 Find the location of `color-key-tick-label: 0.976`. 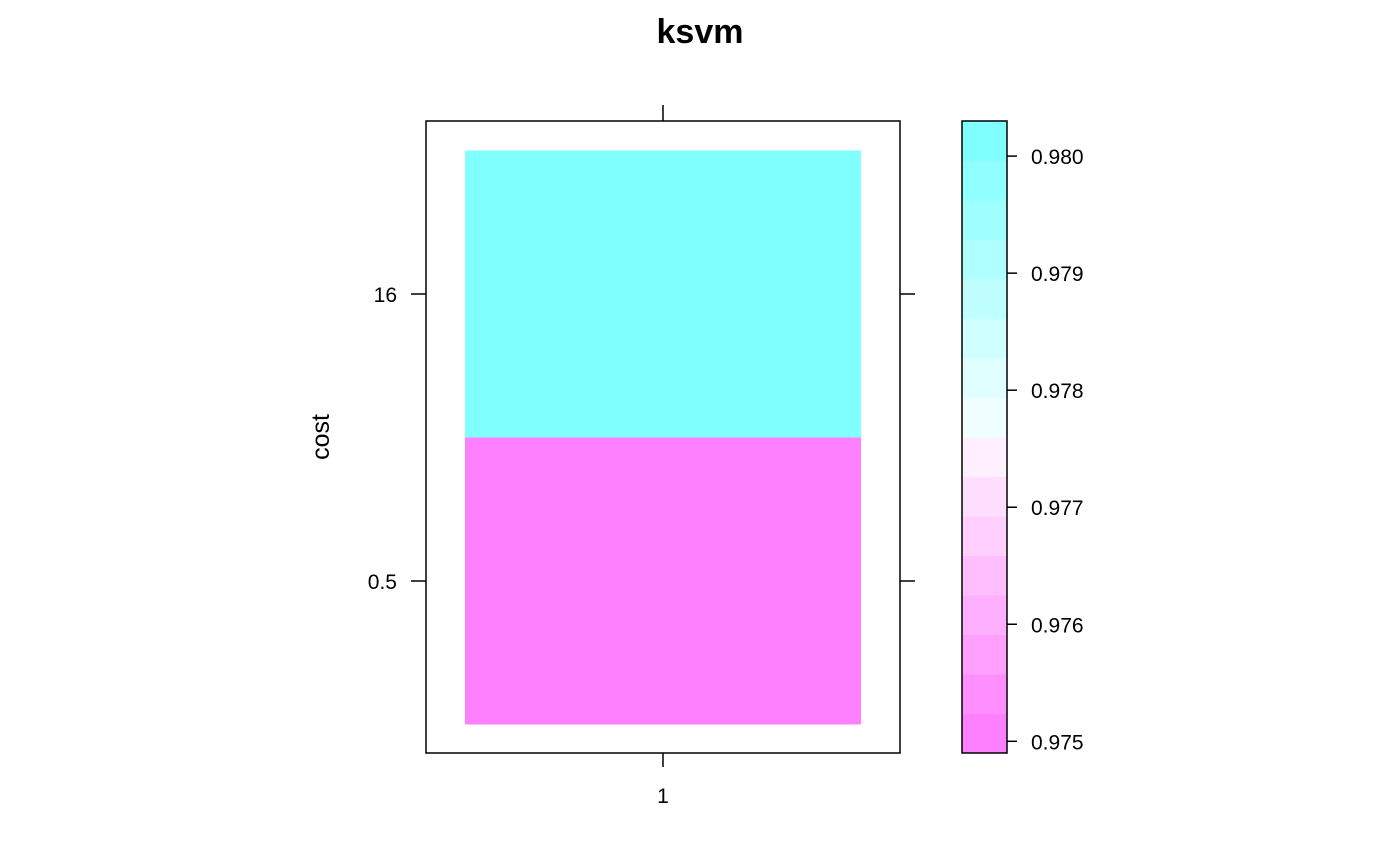

color-key-tick-label: 0.976 is located at coordinates (1057, 625).